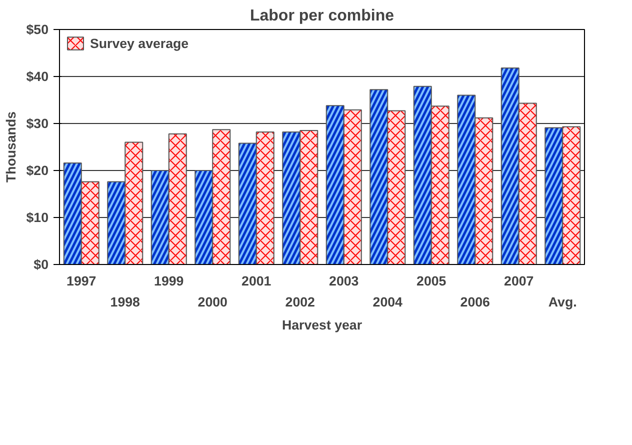  I want to click on y-tick-label: $10, so click(37, 217).